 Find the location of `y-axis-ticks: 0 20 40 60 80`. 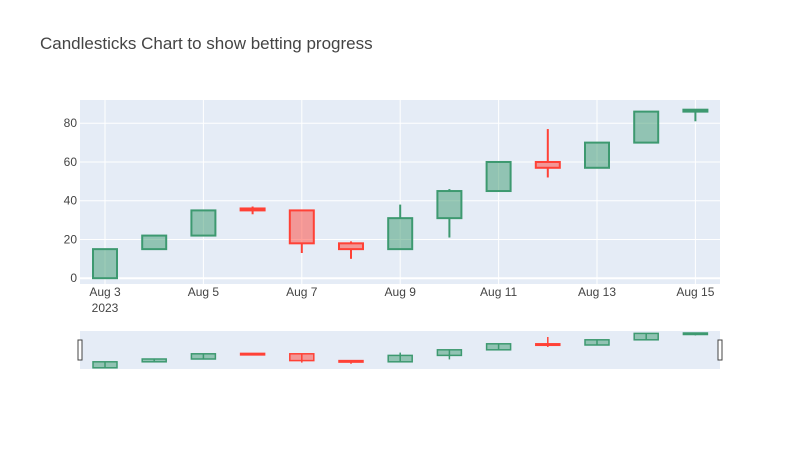

y-axis-ticks: 0 20 40 60 80 is located at coordinates (71, 200).